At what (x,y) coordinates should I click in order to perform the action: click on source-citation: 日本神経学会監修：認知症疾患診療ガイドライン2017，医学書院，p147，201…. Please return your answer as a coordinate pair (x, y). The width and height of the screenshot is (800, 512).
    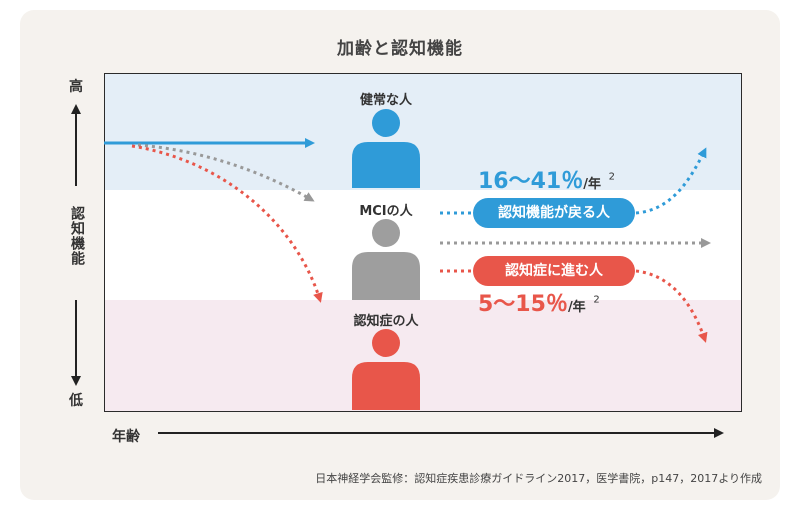
    Looking at the image, I should click on (538, 478).